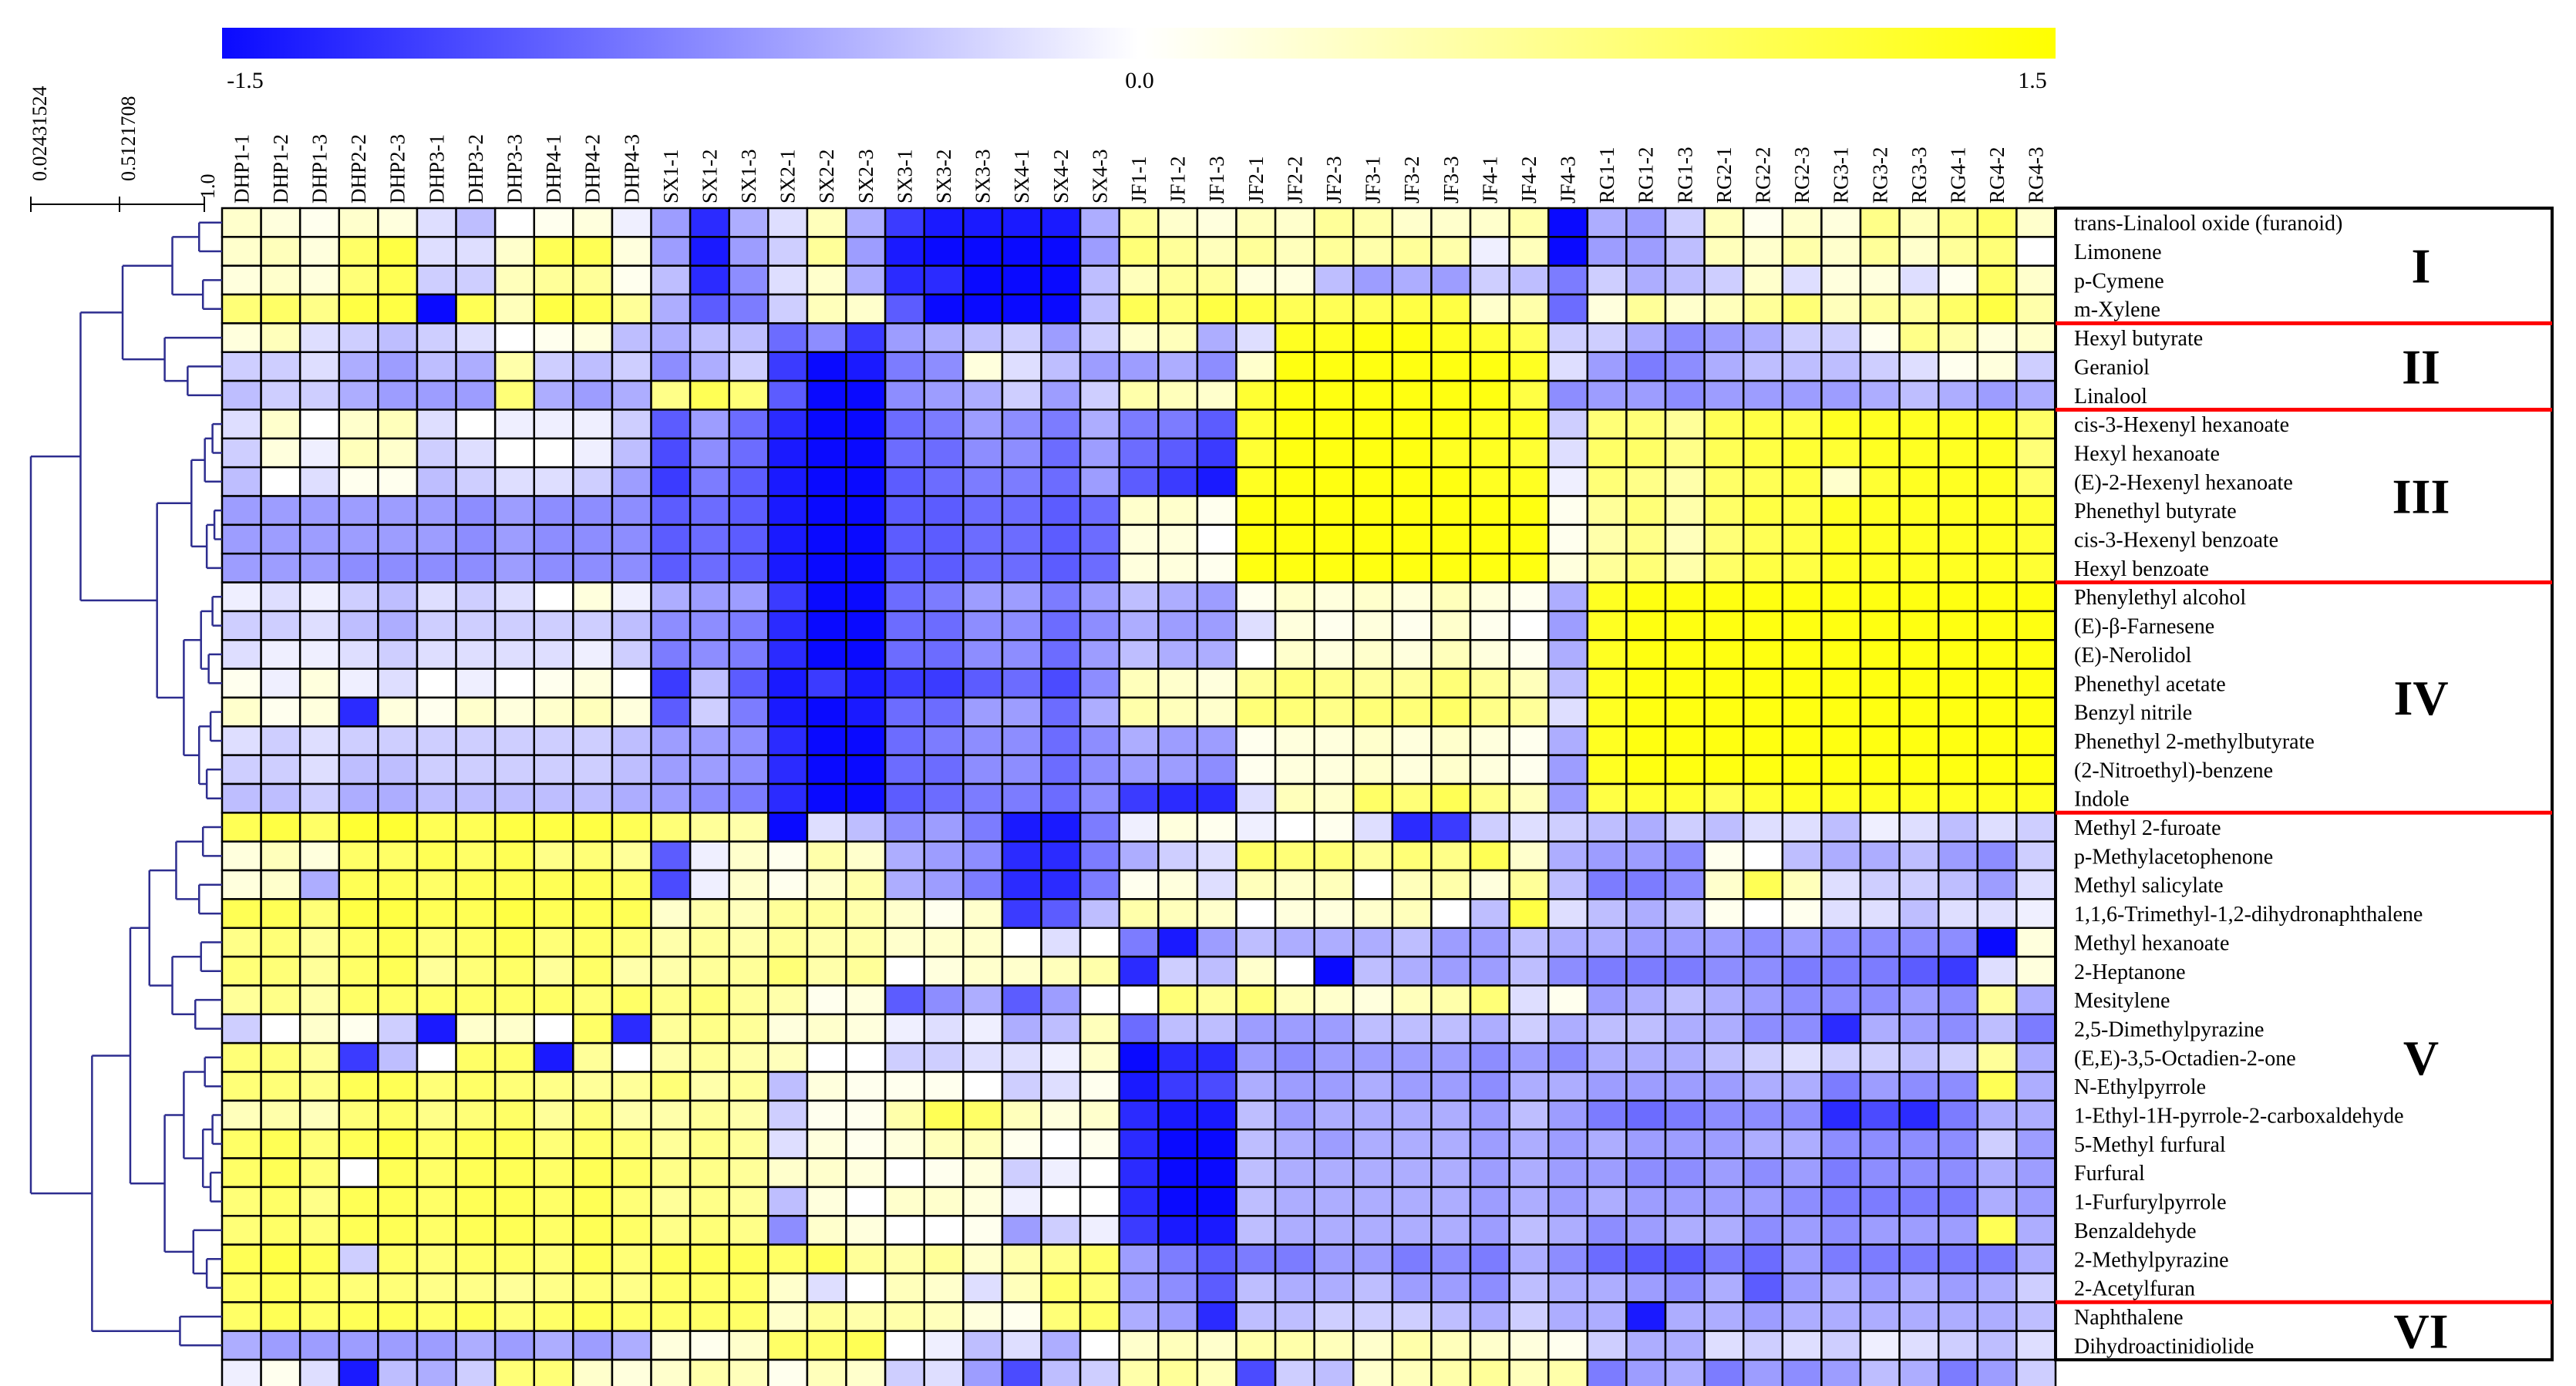 The width and height of the screenshot is (2576, 1386). Describe the element at coordinates (40, 134) in the screenshot. I see `dendrogram-scale-label-a: 0.02431524` at that location.